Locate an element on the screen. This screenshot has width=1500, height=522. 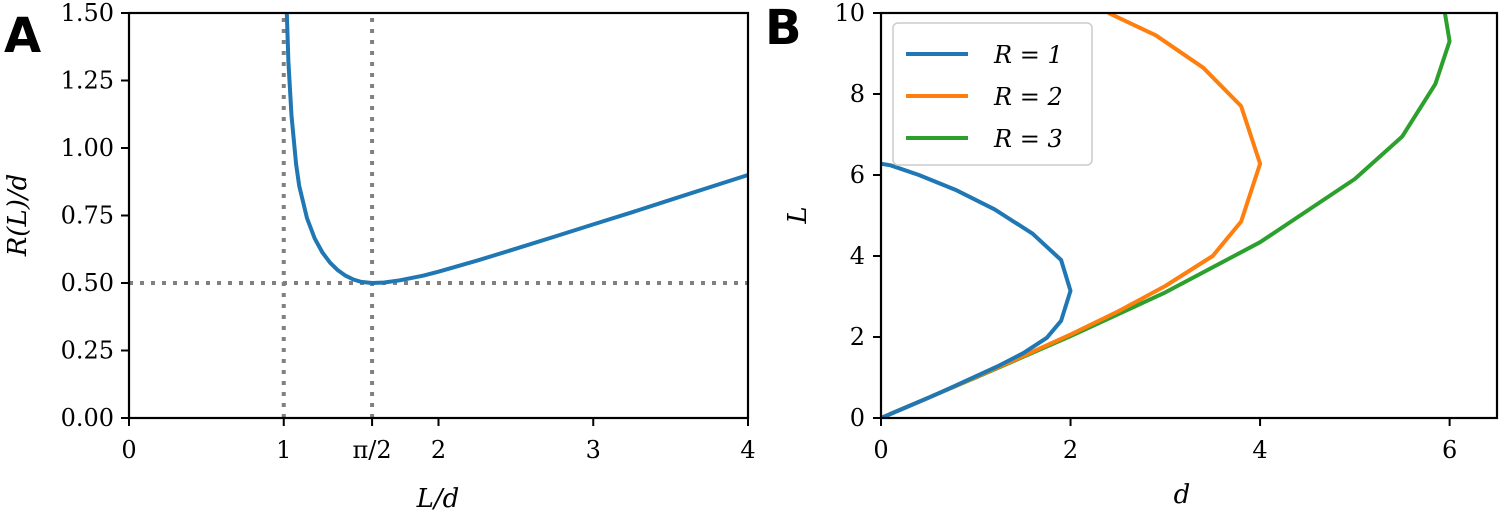
panel-a-y-axis-label: R(L)/d is located at coordinates (18, 216).